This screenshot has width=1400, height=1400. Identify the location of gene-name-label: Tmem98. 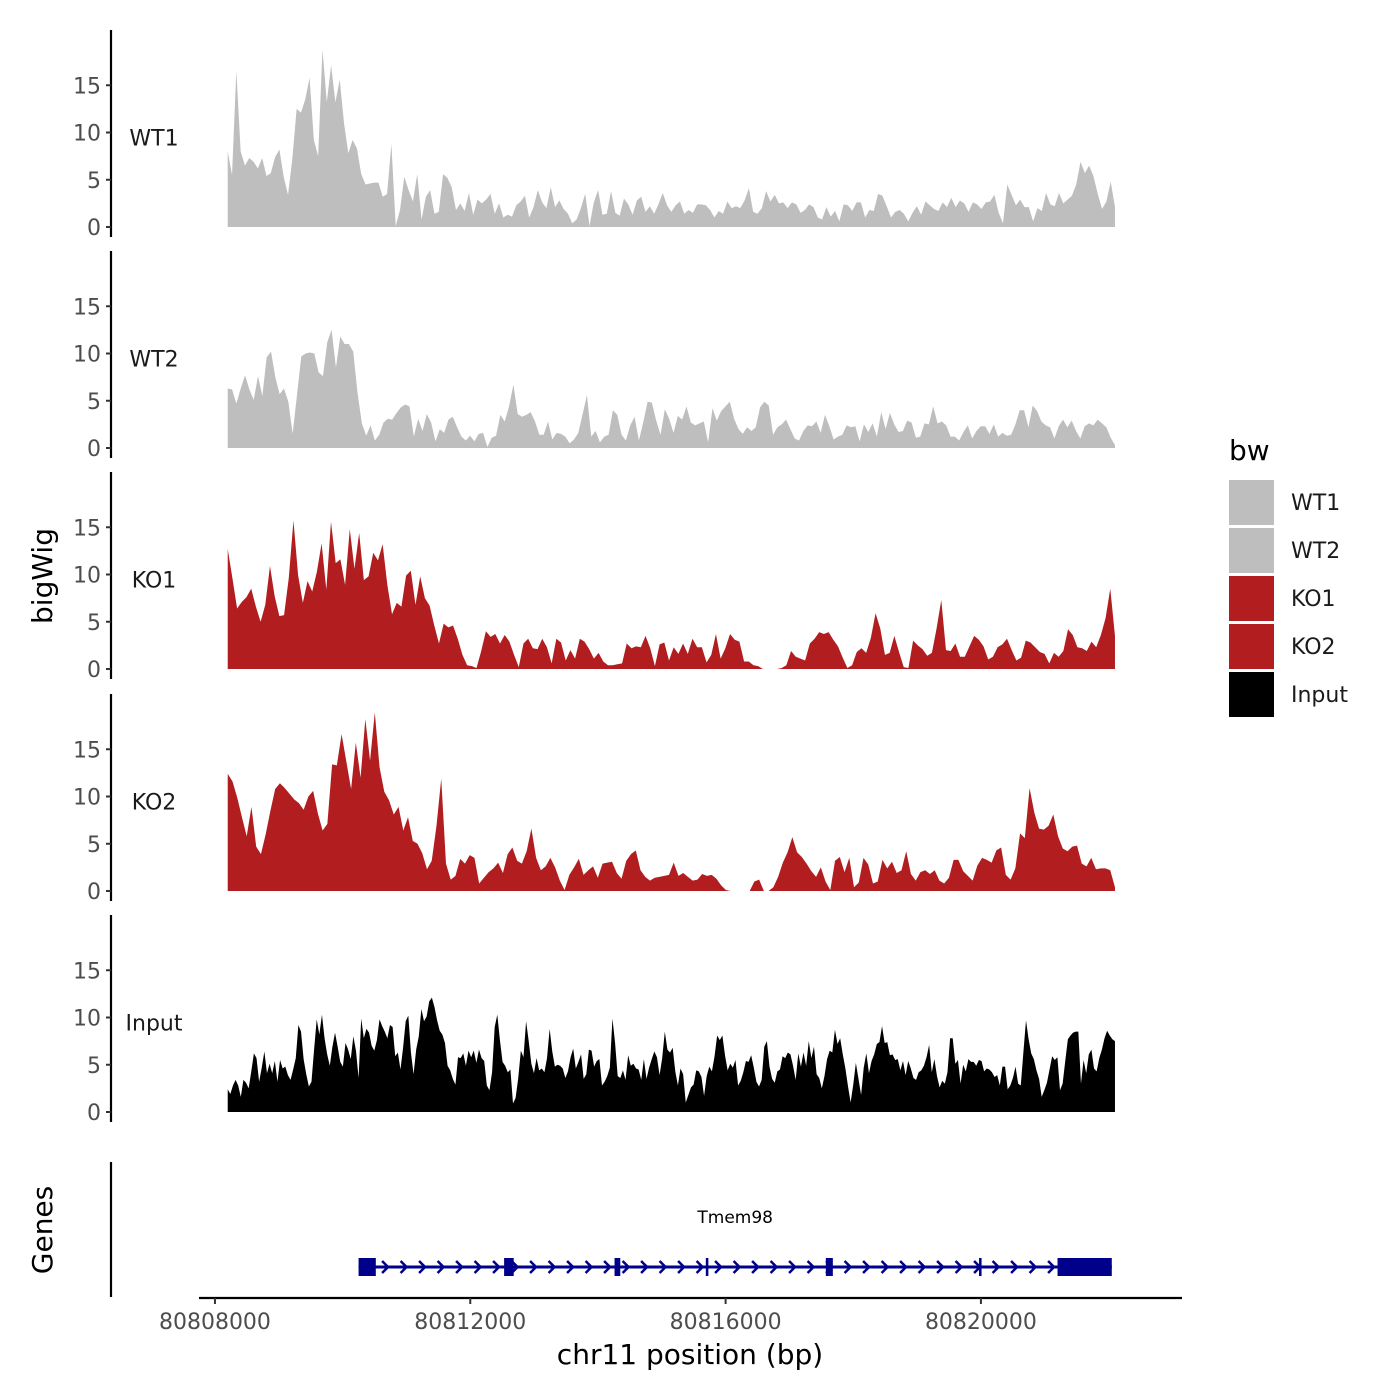
(734, 1218).